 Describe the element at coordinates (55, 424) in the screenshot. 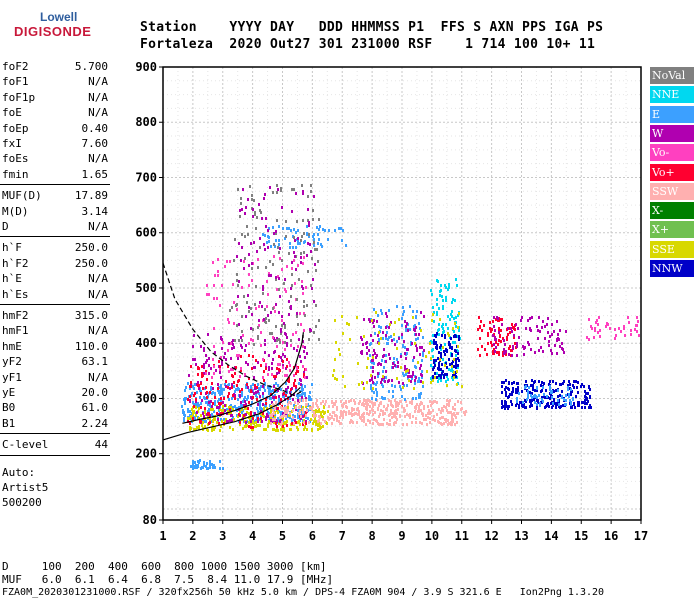

I see `param-row: B1 2.24` at that location.